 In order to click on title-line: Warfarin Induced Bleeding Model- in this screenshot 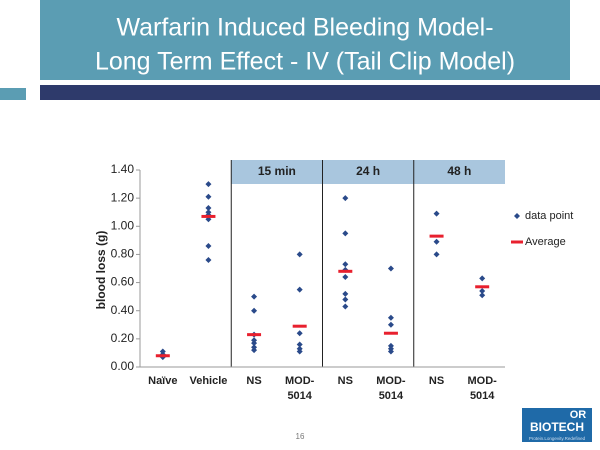, I will do `click(304, 28)`.